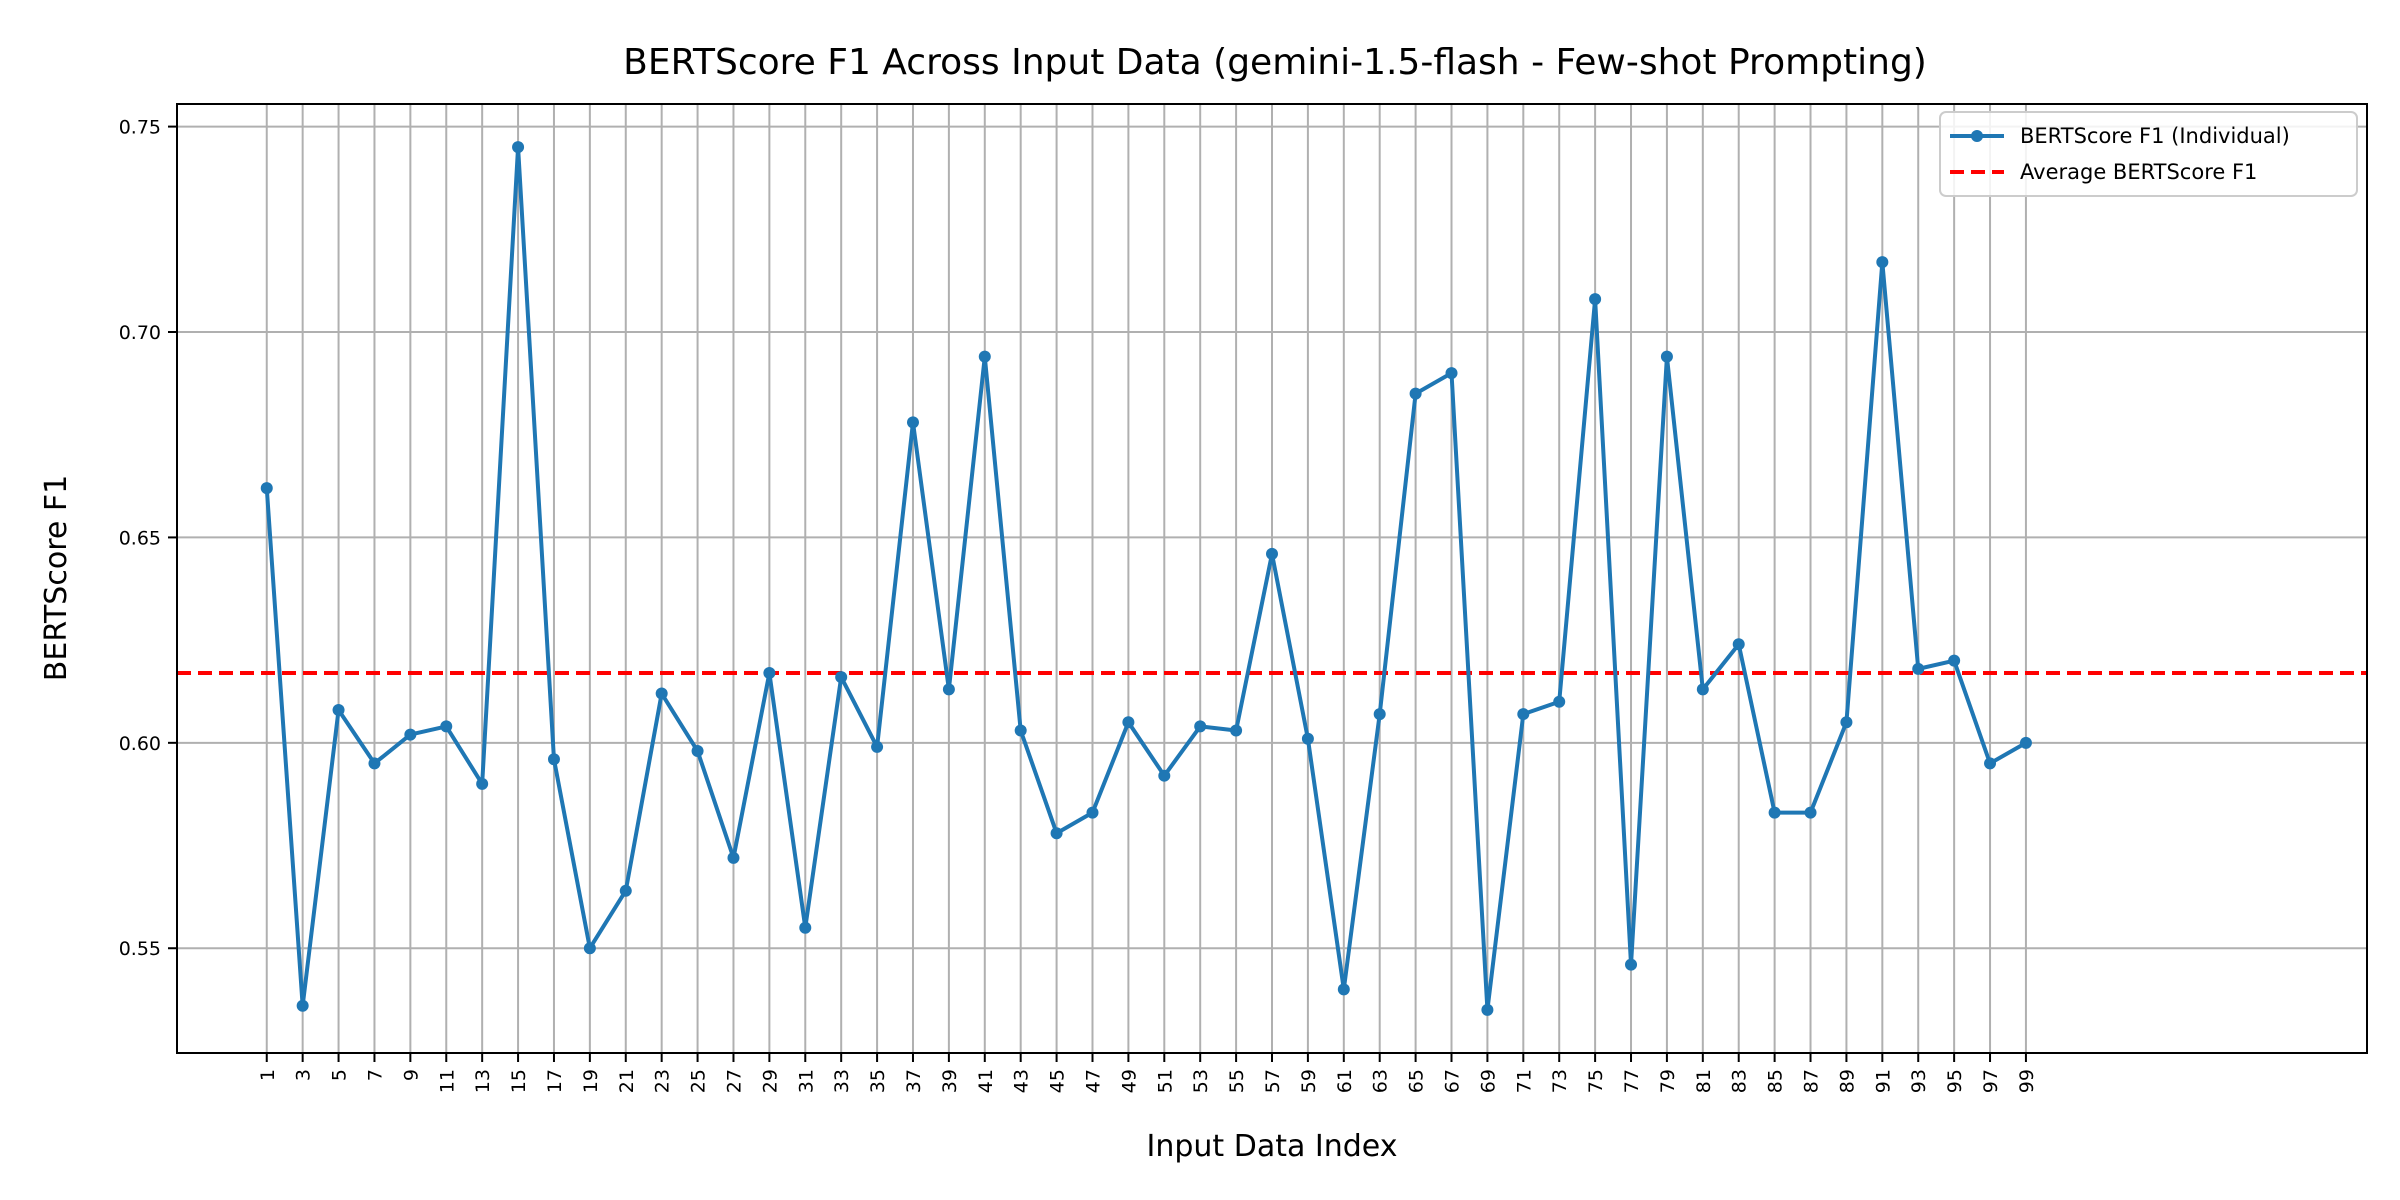  I want to click on x-tick-label: 23, so click(663, 1081).